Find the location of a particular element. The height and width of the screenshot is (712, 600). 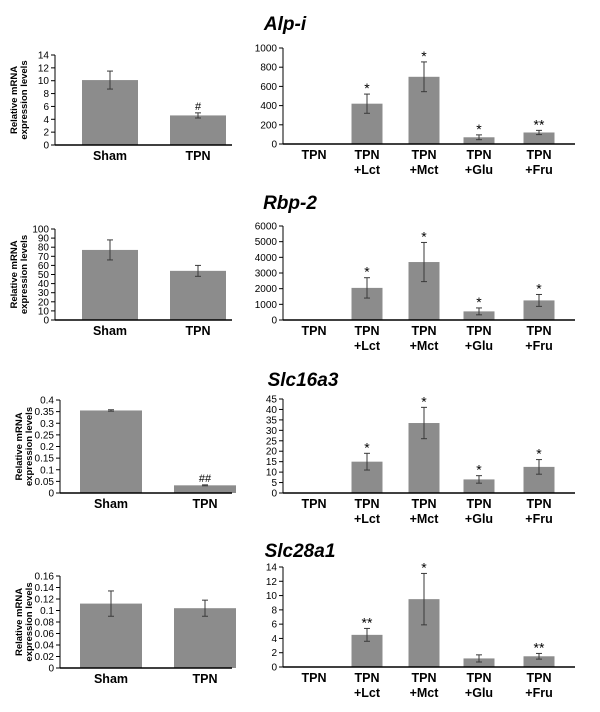

y-tick-label: 0.4 is located at coordinates (47, 401).